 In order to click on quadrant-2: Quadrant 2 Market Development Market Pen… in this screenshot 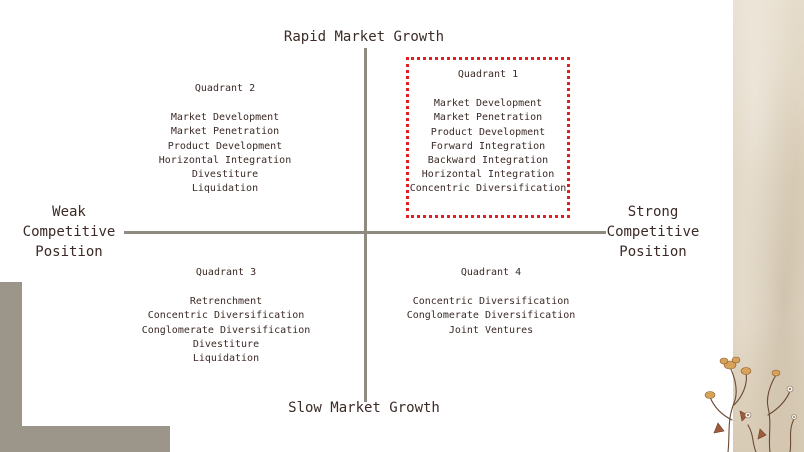, I will do `click(225, 139)`.